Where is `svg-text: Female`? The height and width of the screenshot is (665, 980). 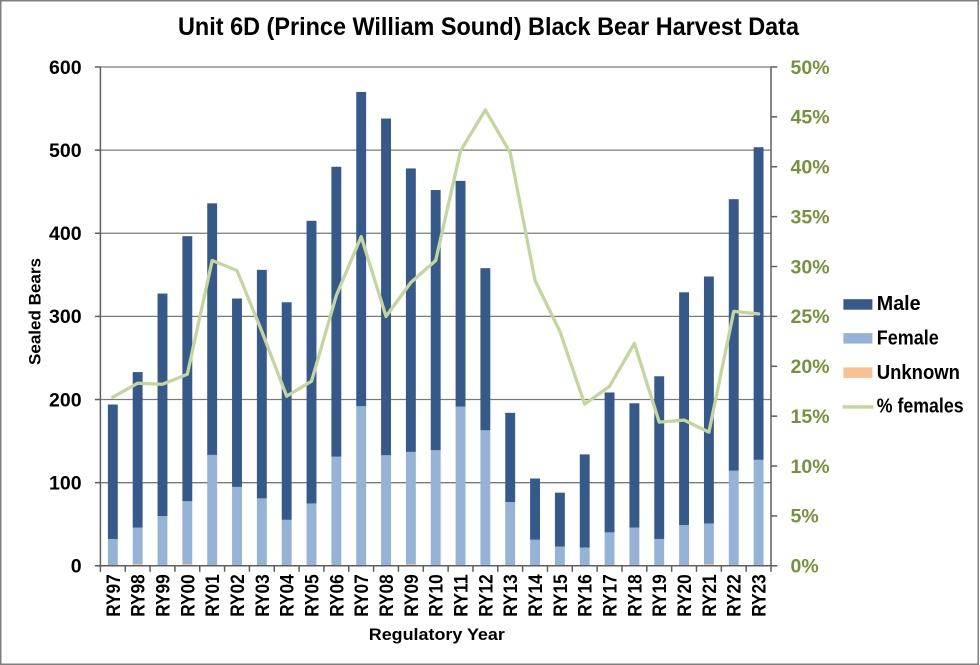
svg-text: Female is located at coordinates (908, 339).